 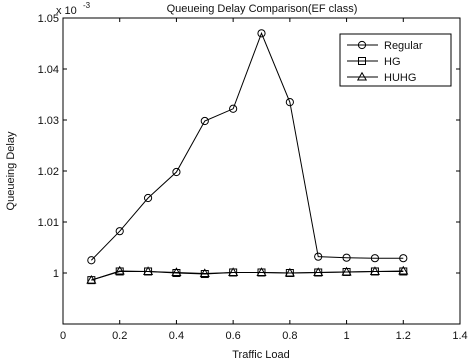 What do you see at coordinates (260, 355) in the screenshot?
I see `x-axis-label: Traffic Load` at bounding box center [260, 355].